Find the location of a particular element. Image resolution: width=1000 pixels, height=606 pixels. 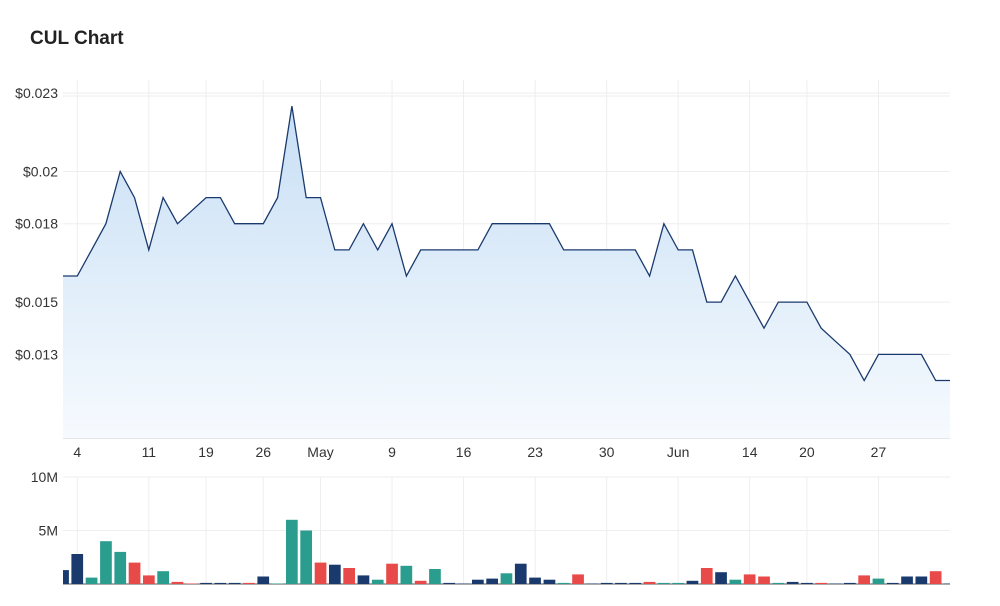

date-axis: 4 11 19 26 May 9 16 23 30 Jun 14 20 27 is located at coordinates (479, 452).